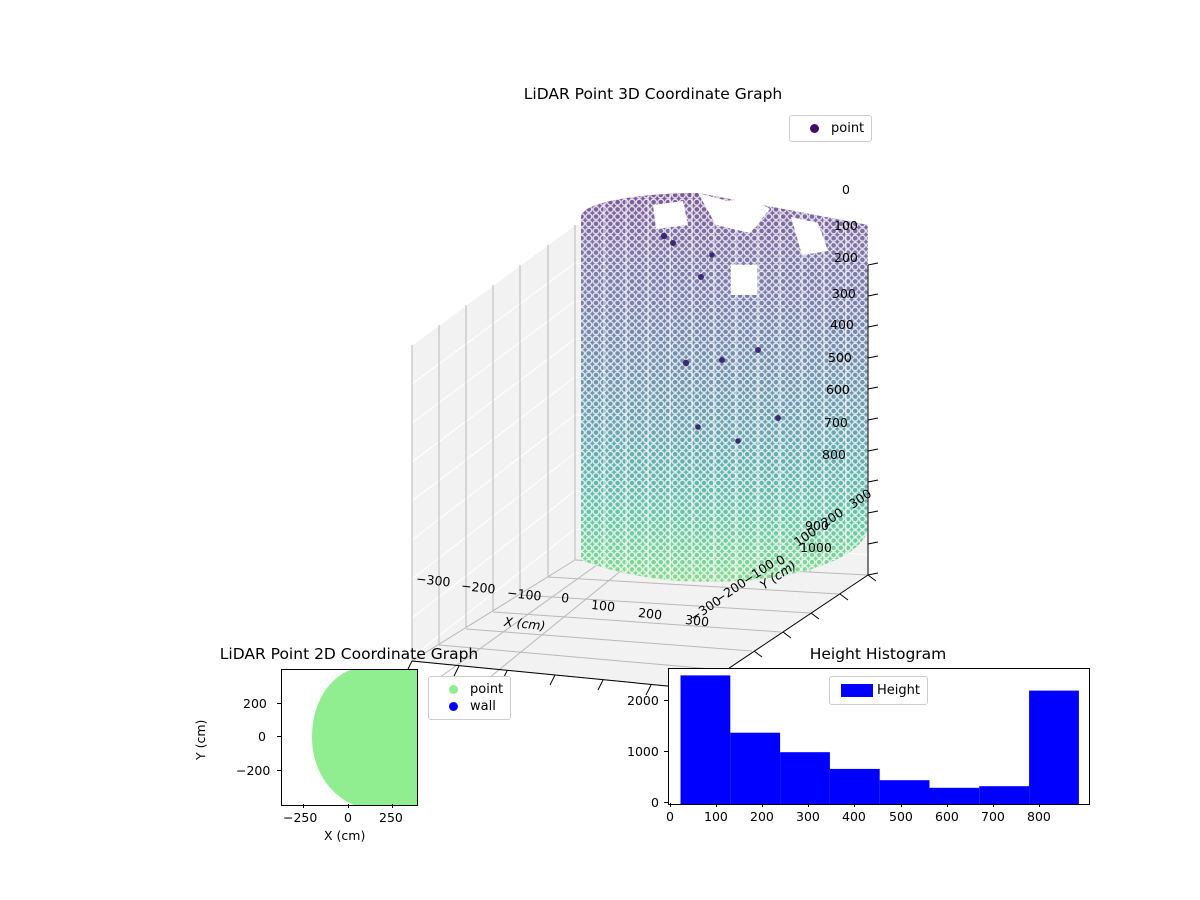  I want to click on tick-2d-x-1: 0, so click(348, 817).